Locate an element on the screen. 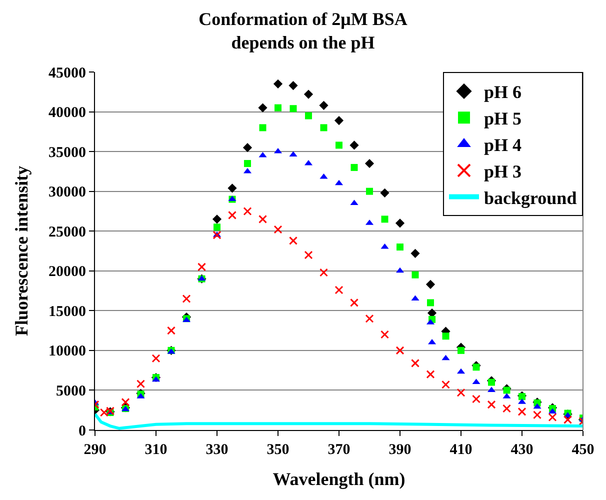 The height and width of the screenshot is (500, 606). y-tick-label: 45000 is located at coordinates (67, 73).